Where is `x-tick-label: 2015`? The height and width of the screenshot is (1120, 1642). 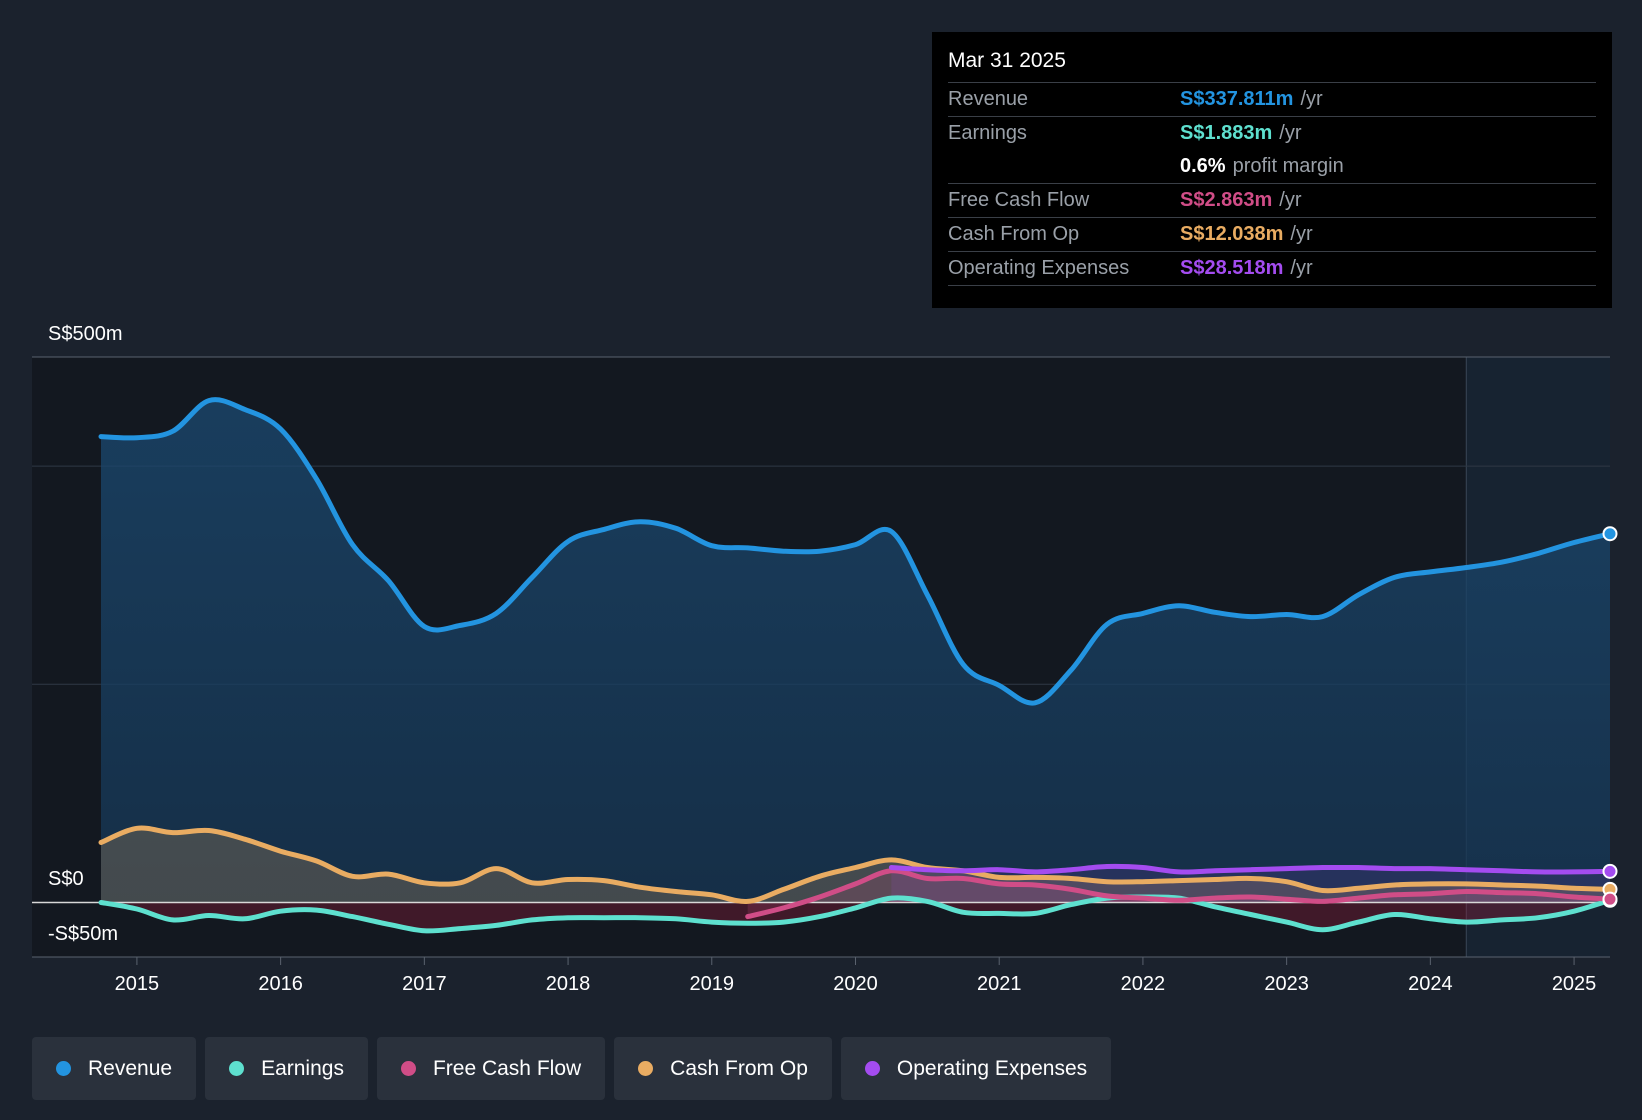
x-tick-label: 2015 is located at coordinates (137, 984).